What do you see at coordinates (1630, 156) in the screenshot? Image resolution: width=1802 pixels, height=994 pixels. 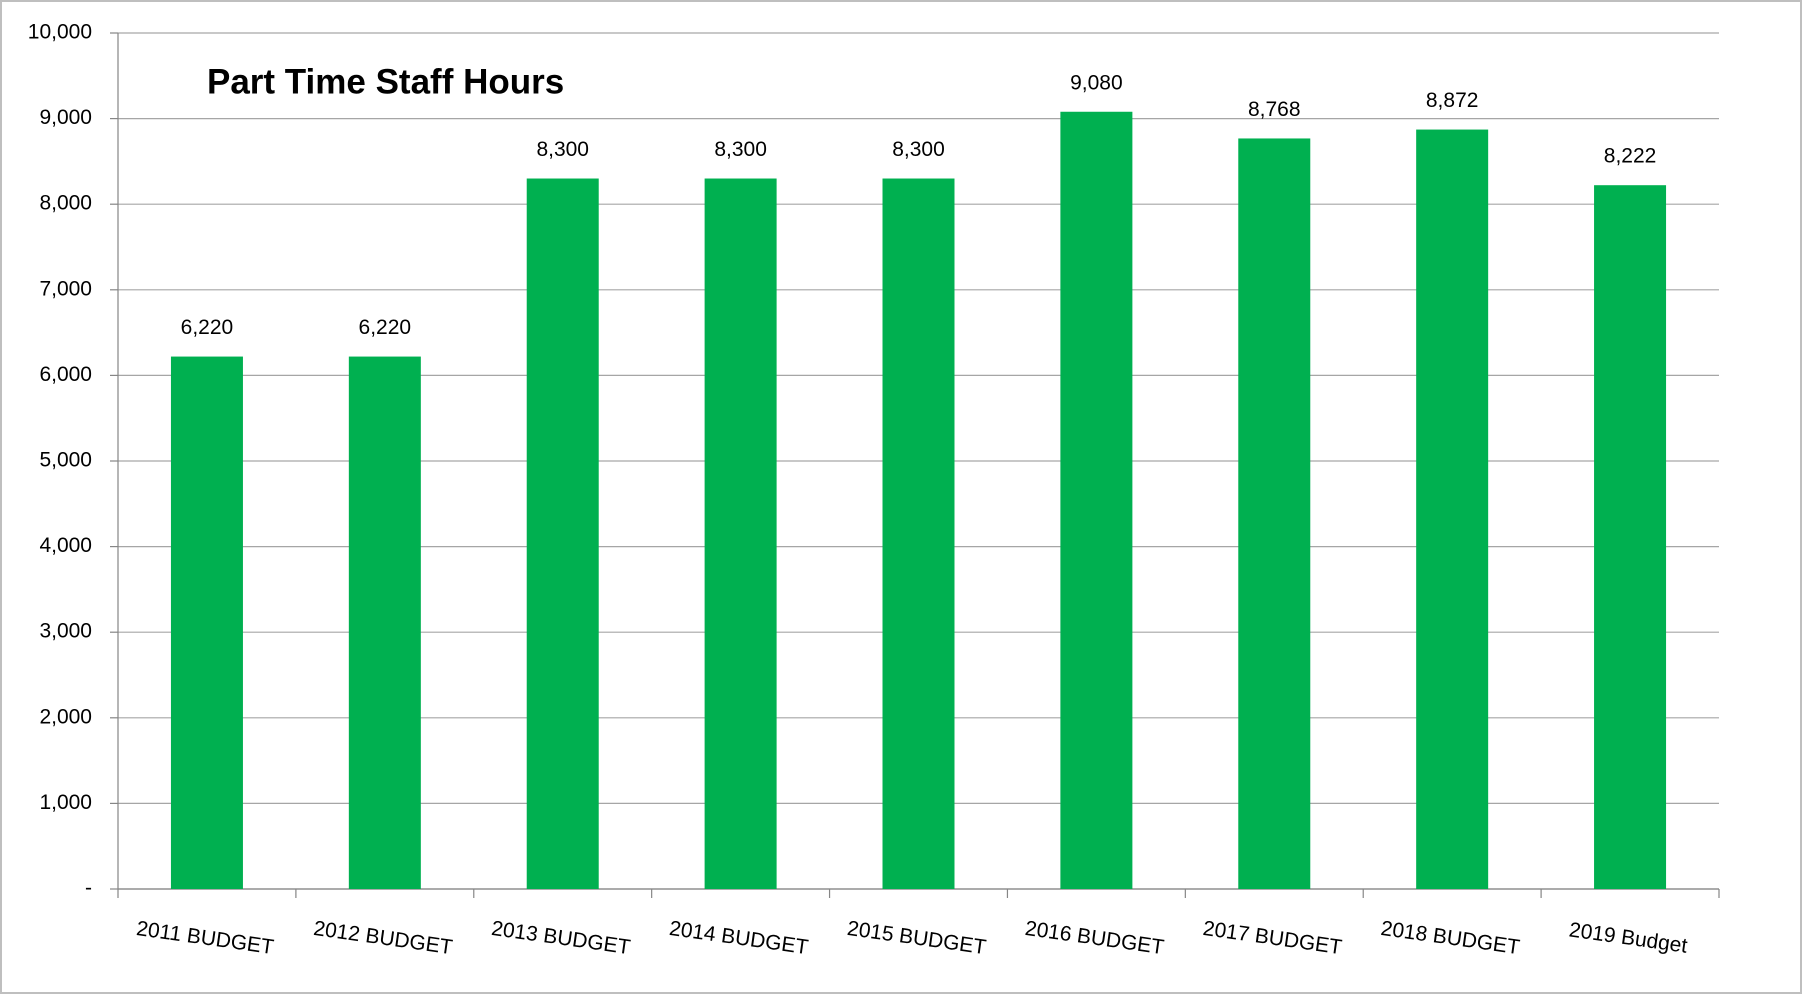 I see `data-label: 8,222` at bounding box center [1630, 156].